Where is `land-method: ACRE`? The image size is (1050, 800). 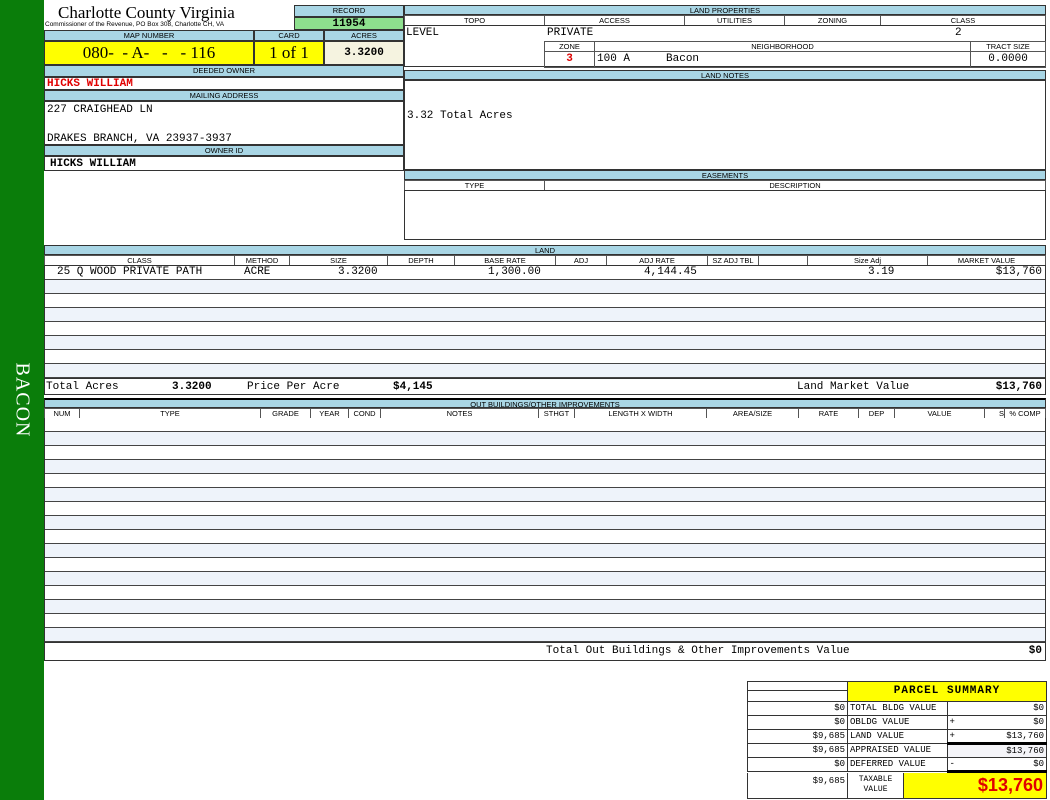 land-method: ACRE is located at coordinates (257, 272).